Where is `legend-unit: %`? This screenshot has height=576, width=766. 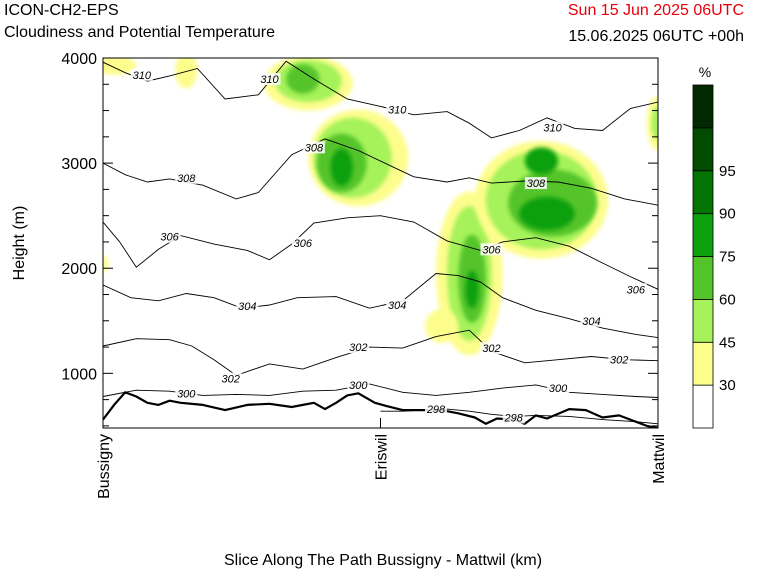
legend-unit: % is located at coordinates (705, 72).